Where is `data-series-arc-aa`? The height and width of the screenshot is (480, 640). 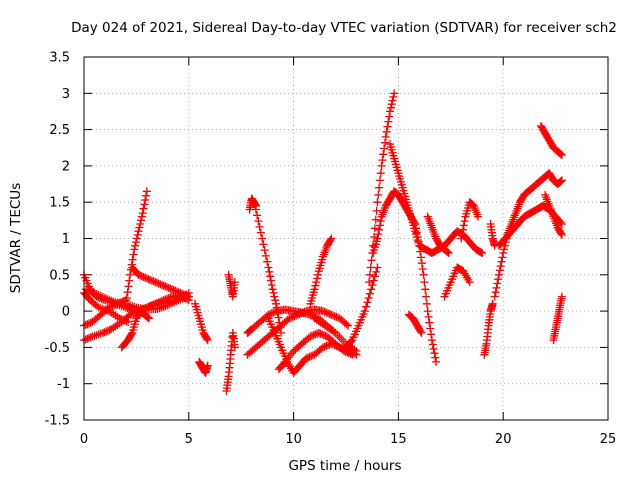
data-series-arc-aa is located at coordinates (415, 323).